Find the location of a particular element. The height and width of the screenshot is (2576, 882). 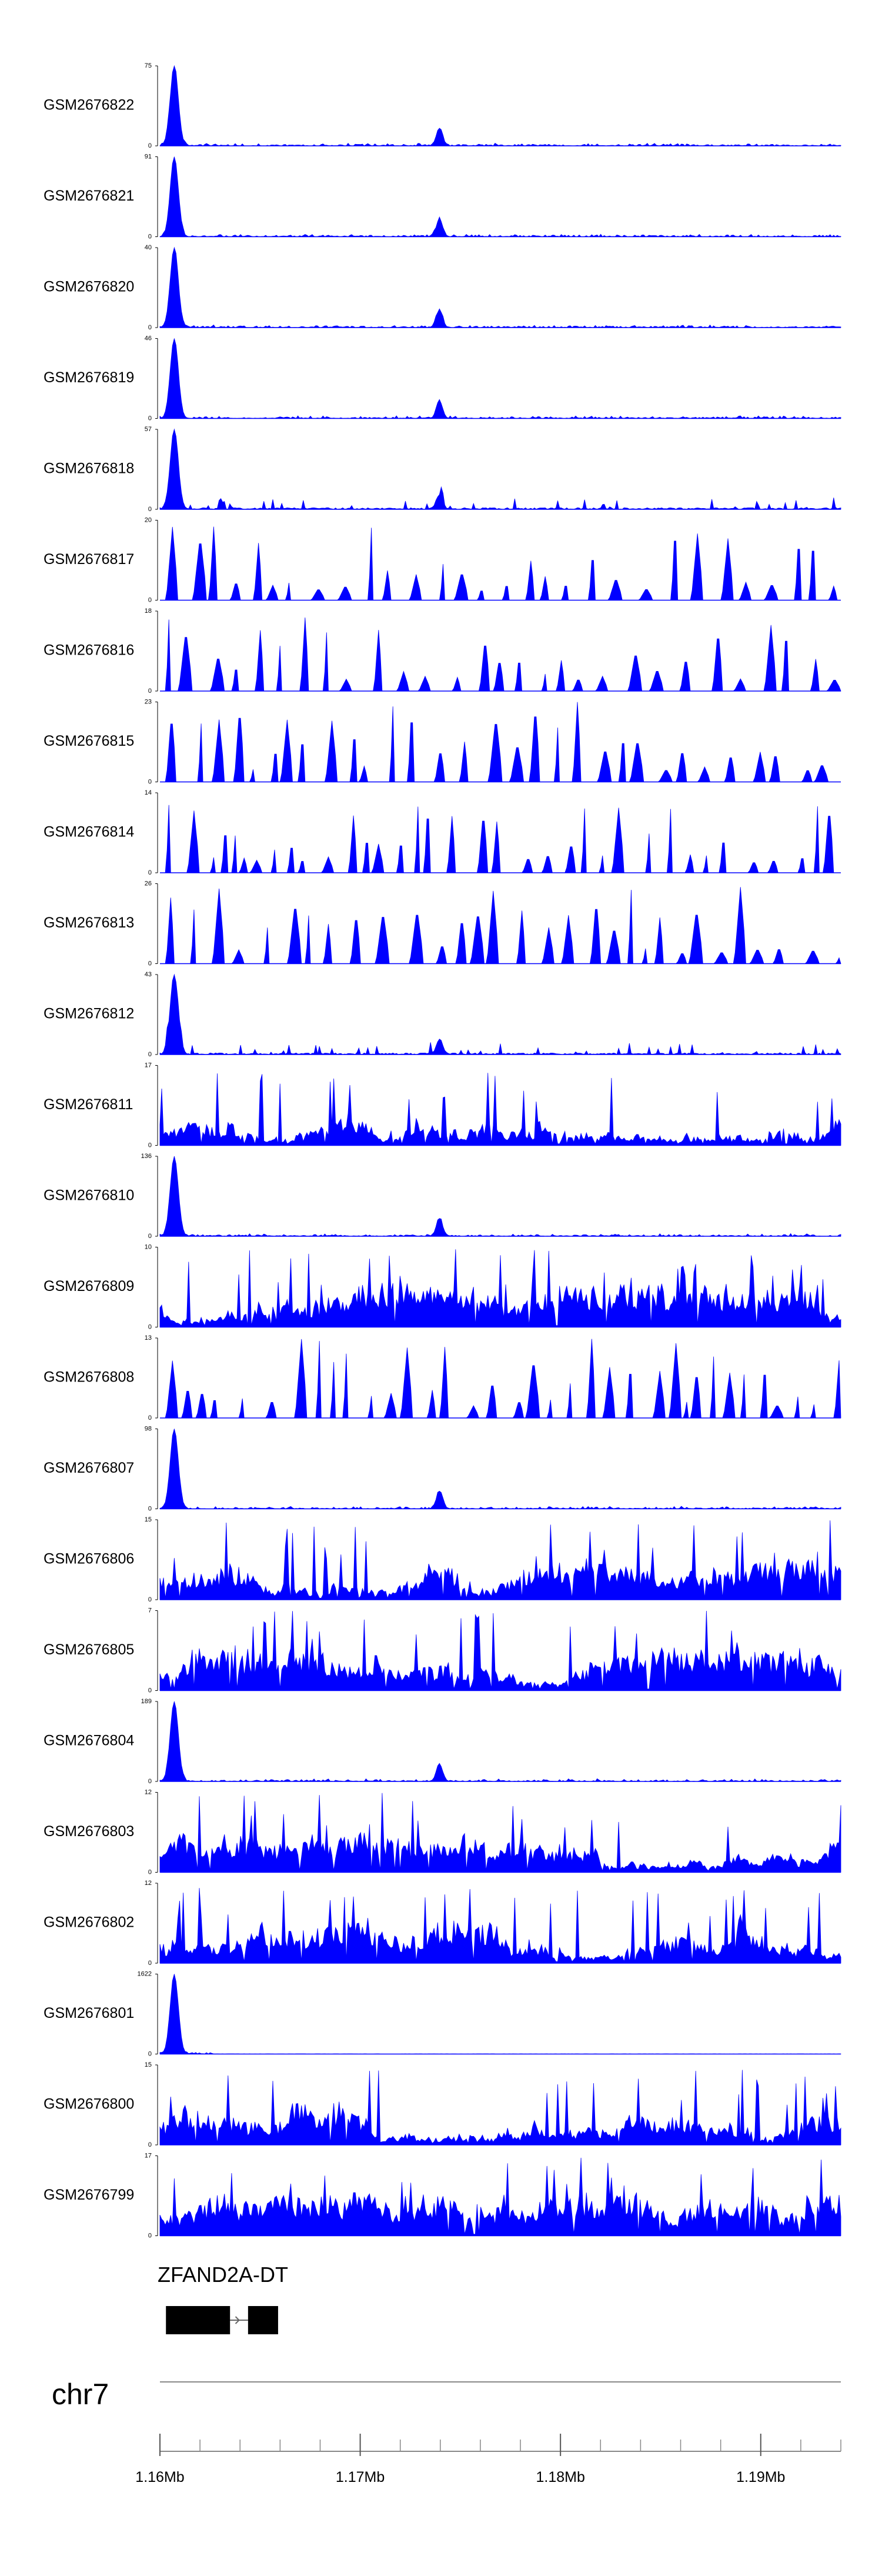

sample-label: GSM2676820 is located at coordinates (89, 287).